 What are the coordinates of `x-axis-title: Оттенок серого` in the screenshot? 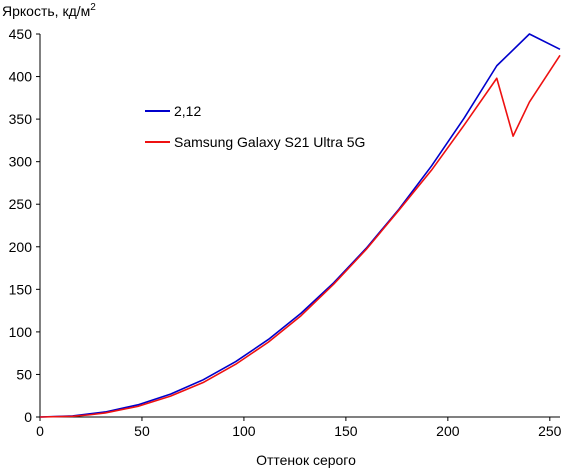 It's located at (306, 460).